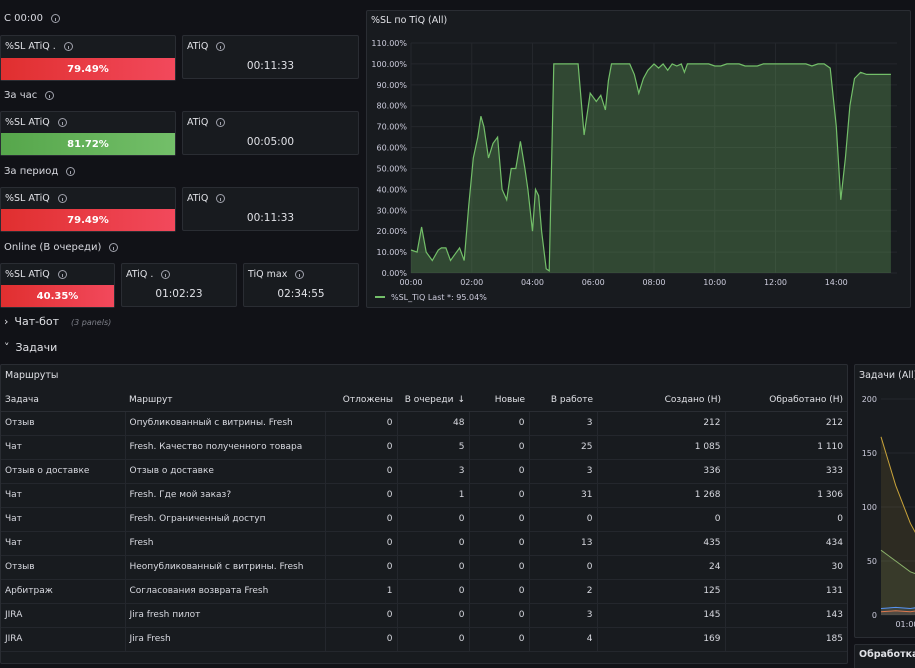  Describe the element at coordinates (270, 57) in the screenshot. I see `stat-panel-atiq-1: ATiQ 00:11:33` at that location.